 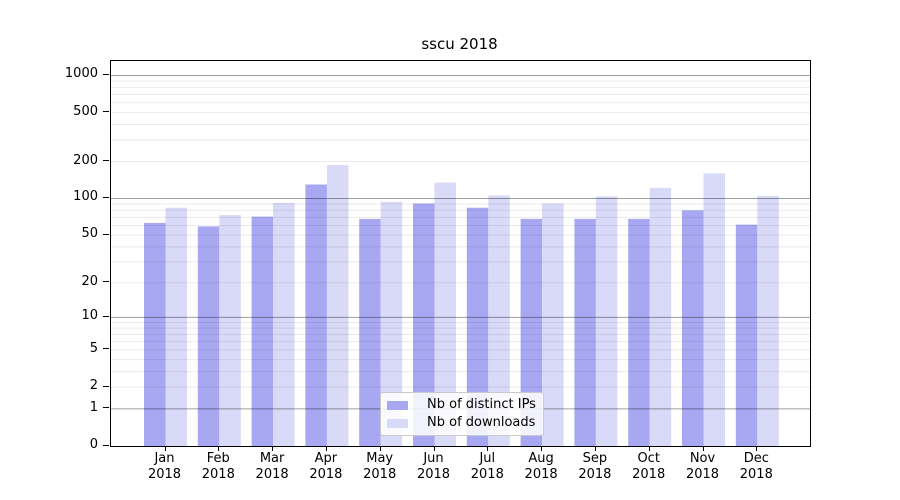 I want to click on x-tick-label: Jul 2018, so click(x=487, y=467).